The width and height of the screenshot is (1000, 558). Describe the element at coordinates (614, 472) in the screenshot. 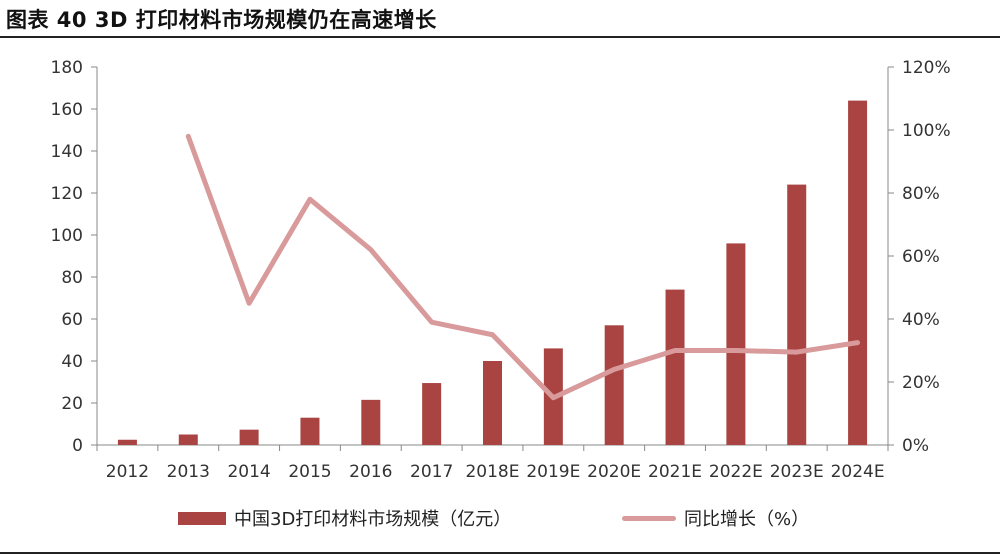

I see `x-tick-label: 2020E` at that location.